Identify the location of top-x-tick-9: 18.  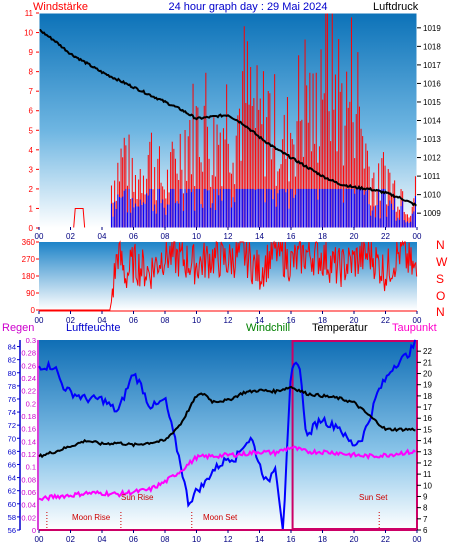
(322, 236).